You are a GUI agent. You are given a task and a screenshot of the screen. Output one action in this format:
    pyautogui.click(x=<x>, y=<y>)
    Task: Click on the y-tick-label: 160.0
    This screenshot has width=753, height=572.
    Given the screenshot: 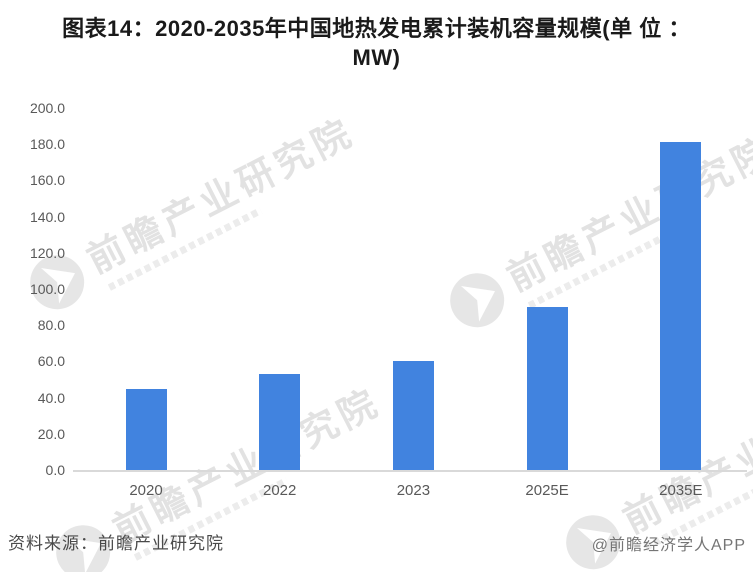 What is the action you would take?
    pyautogui.click(x=47, y=180)
    